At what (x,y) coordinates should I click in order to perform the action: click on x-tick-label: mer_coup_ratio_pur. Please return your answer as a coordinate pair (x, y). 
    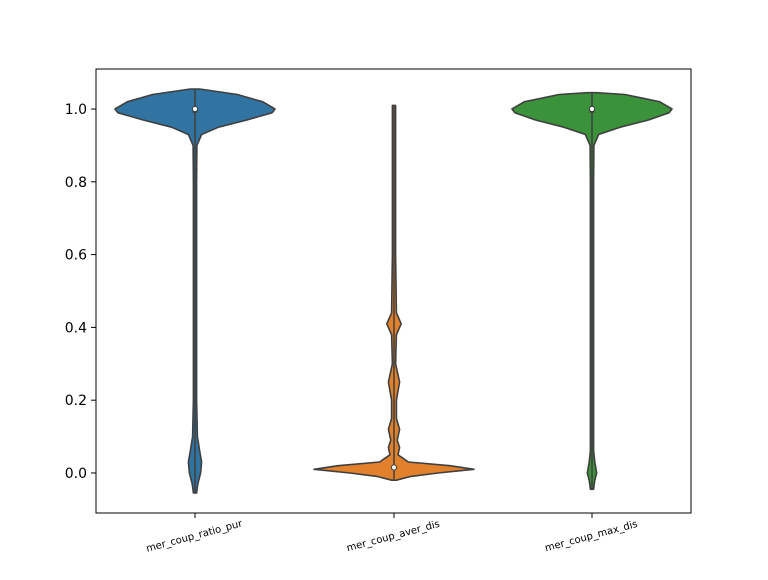
    Looking at the image, I should click on (194, 536).